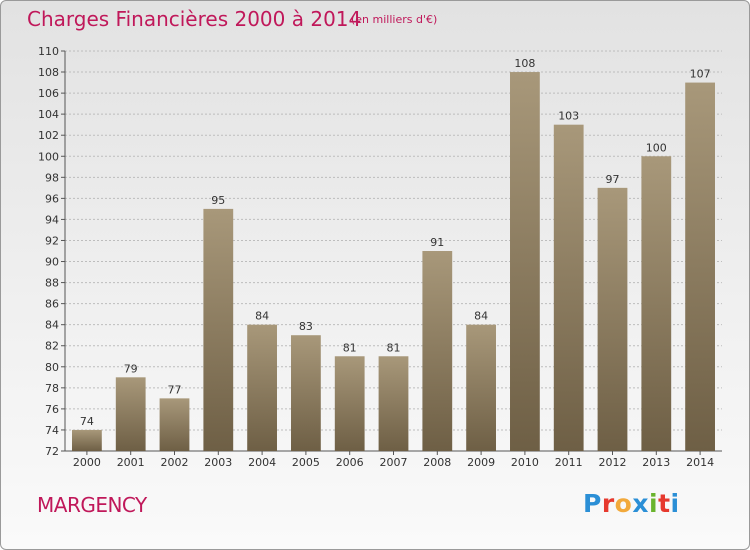 This screenshot has height=550, width=750. Describe the element at coordinates (524, 63) in the screenshot. I see `data-label-2010: 108` at that location.